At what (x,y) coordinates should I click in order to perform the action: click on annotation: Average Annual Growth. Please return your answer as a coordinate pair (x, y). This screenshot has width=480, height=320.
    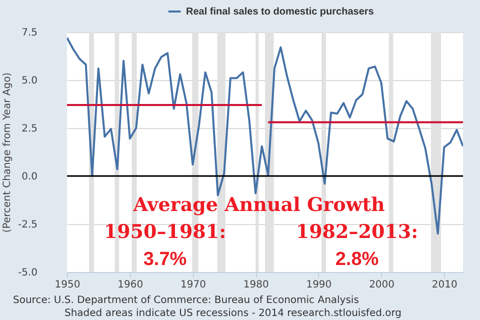
    Looking at the image, I should click on (258, 205).